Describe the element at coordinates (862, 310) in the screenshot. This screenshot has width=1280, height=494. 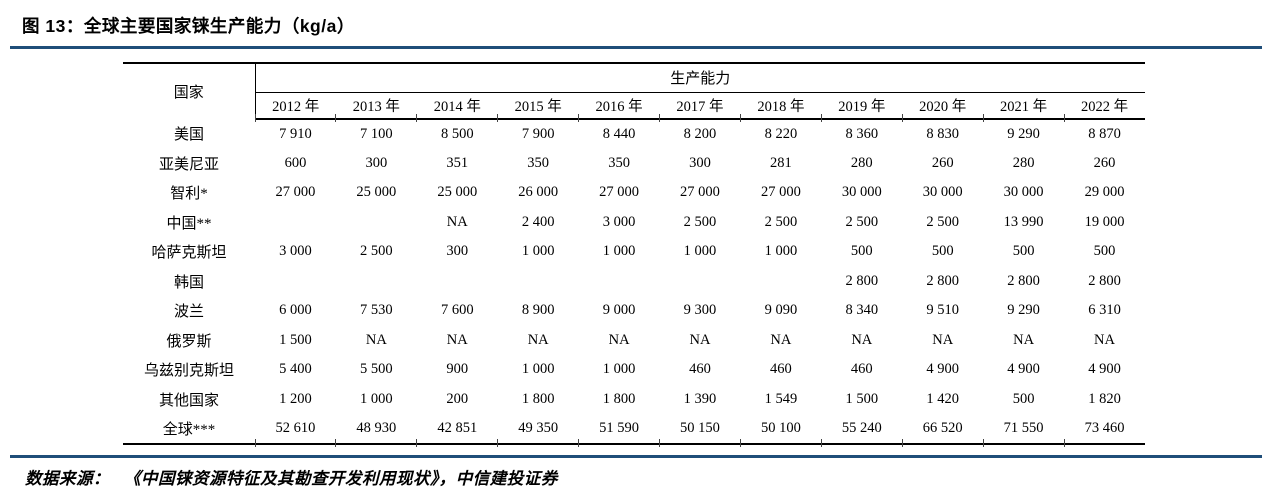
I see `value-cell: 8 340` at that location.